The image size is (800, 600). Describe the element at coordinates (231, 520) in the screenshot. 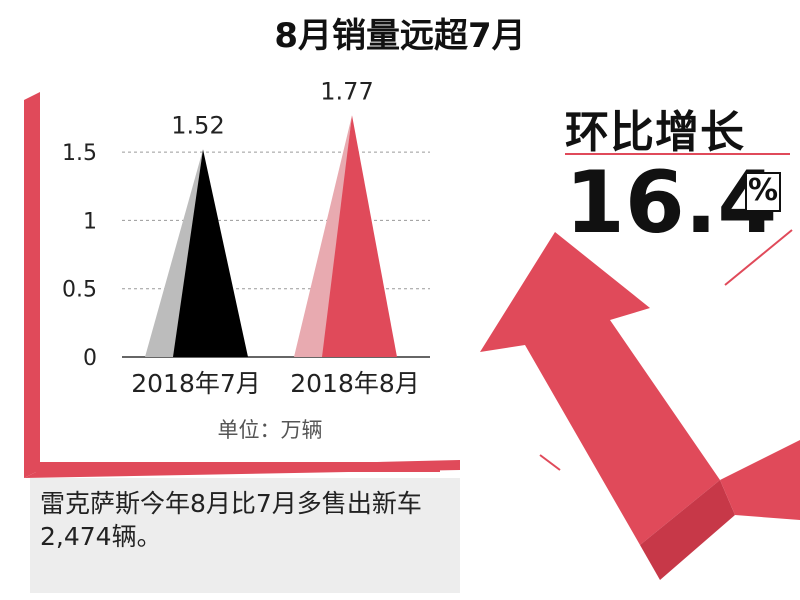

I see `caption-text: 雷克萨斯今年8月比7月多售出新车2,474辆。` at that location.